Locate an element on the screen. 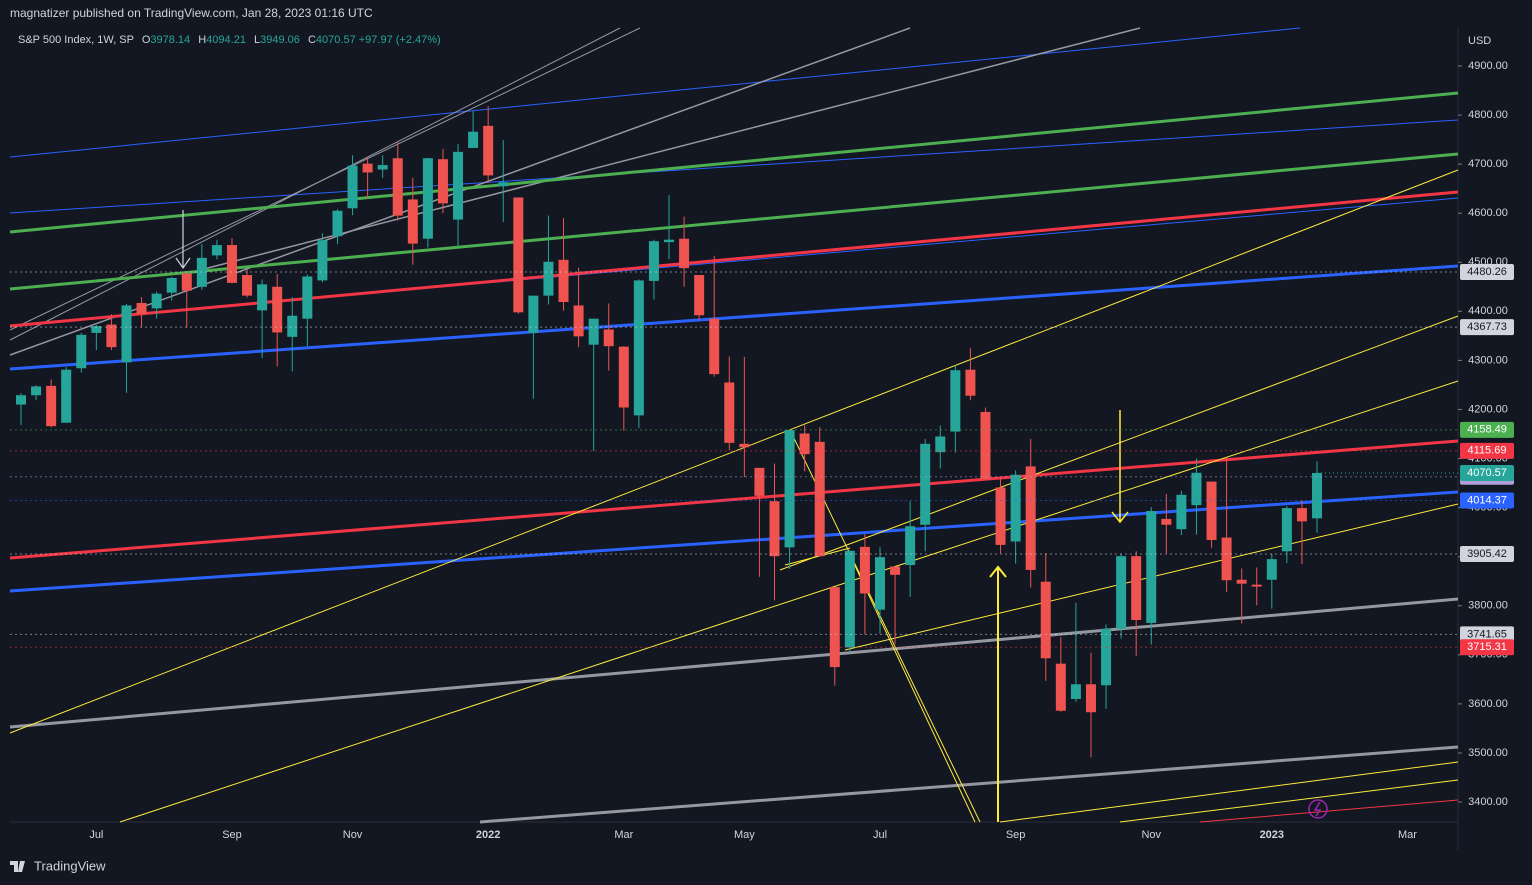 The width and height of the screenshot is (1532, 885). x-tick-label: Nov is located at coordinates (1151, 835).